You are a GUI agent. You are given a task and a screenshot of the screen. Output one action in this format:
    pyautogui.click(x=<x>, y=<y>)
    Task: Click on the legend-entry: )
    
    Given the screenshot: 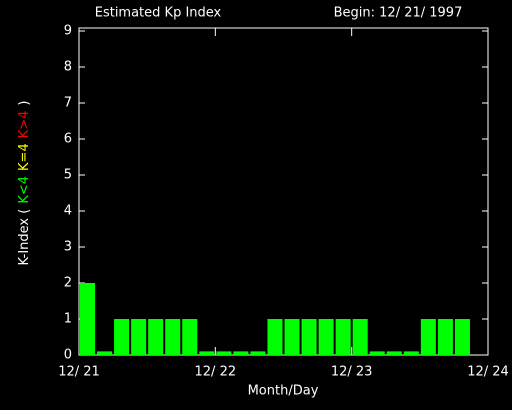 What is the action you would take?
    pyautogui.click(x=24, y=102)
    